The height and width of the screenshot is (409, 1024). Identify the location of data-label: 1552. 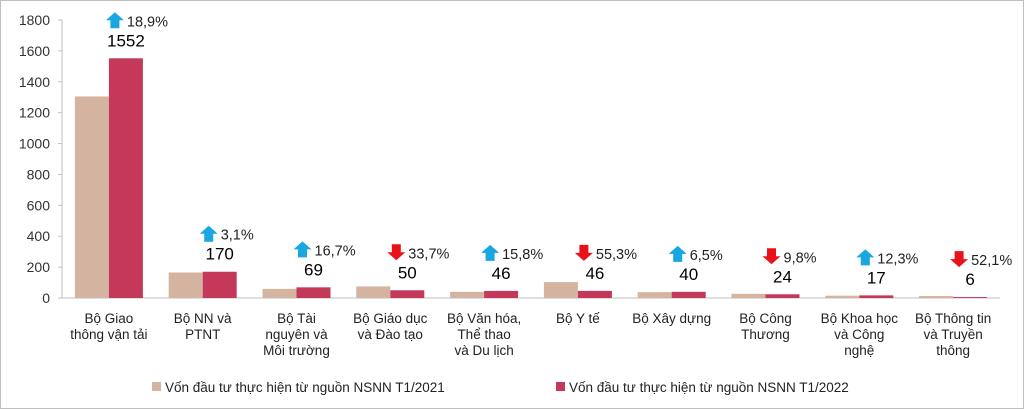
(126, 40).